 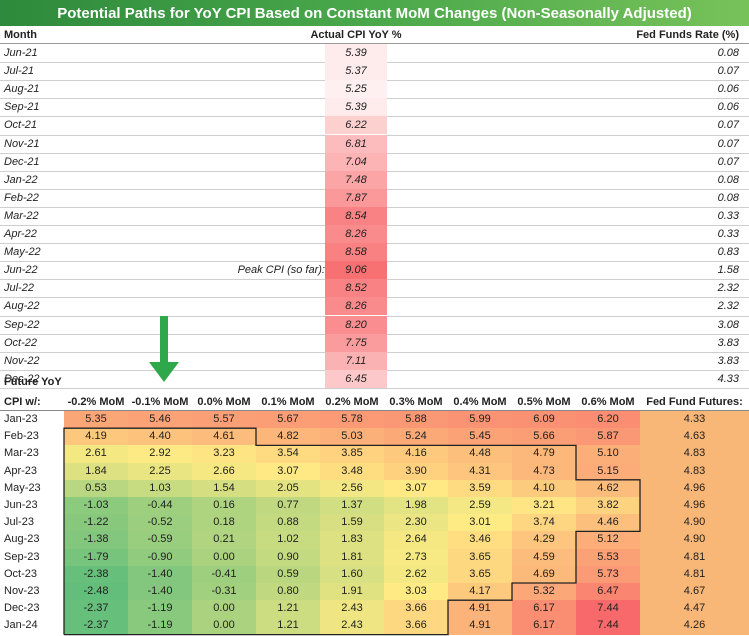 What do you see at coordinates (416, 523) in the screenshot?
I see `future-cpi-cell: 2.30` at bounding box center [416, 523].